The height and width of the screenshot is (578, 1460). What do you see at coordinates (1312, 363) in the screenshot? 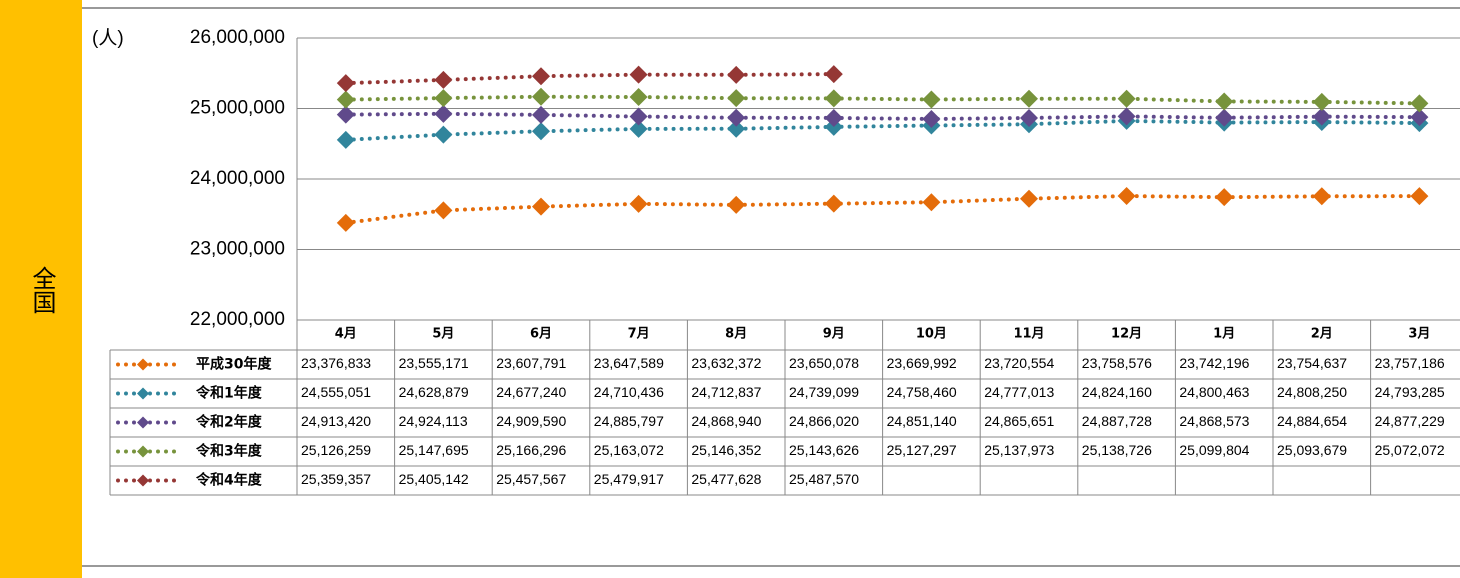
I see `table-cell: 23,754,637` at bounding box center [1312, 363].